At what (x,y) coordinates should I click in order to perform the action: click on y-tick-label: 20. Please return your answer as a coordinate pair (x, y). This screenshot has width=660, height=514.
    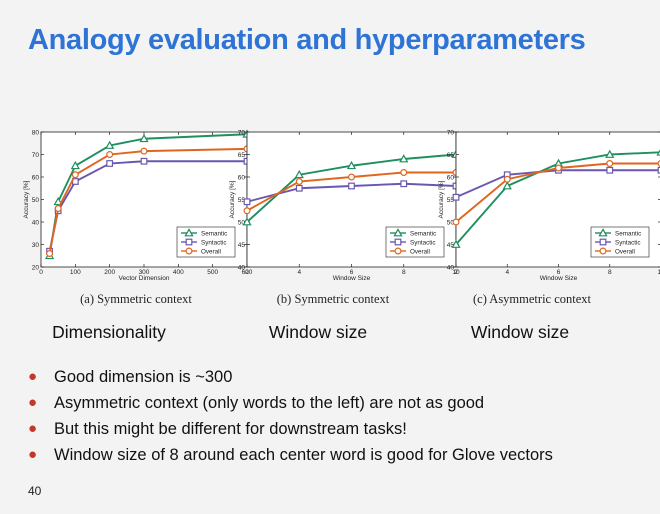
    Looking at the image, I should click on (36, 268).